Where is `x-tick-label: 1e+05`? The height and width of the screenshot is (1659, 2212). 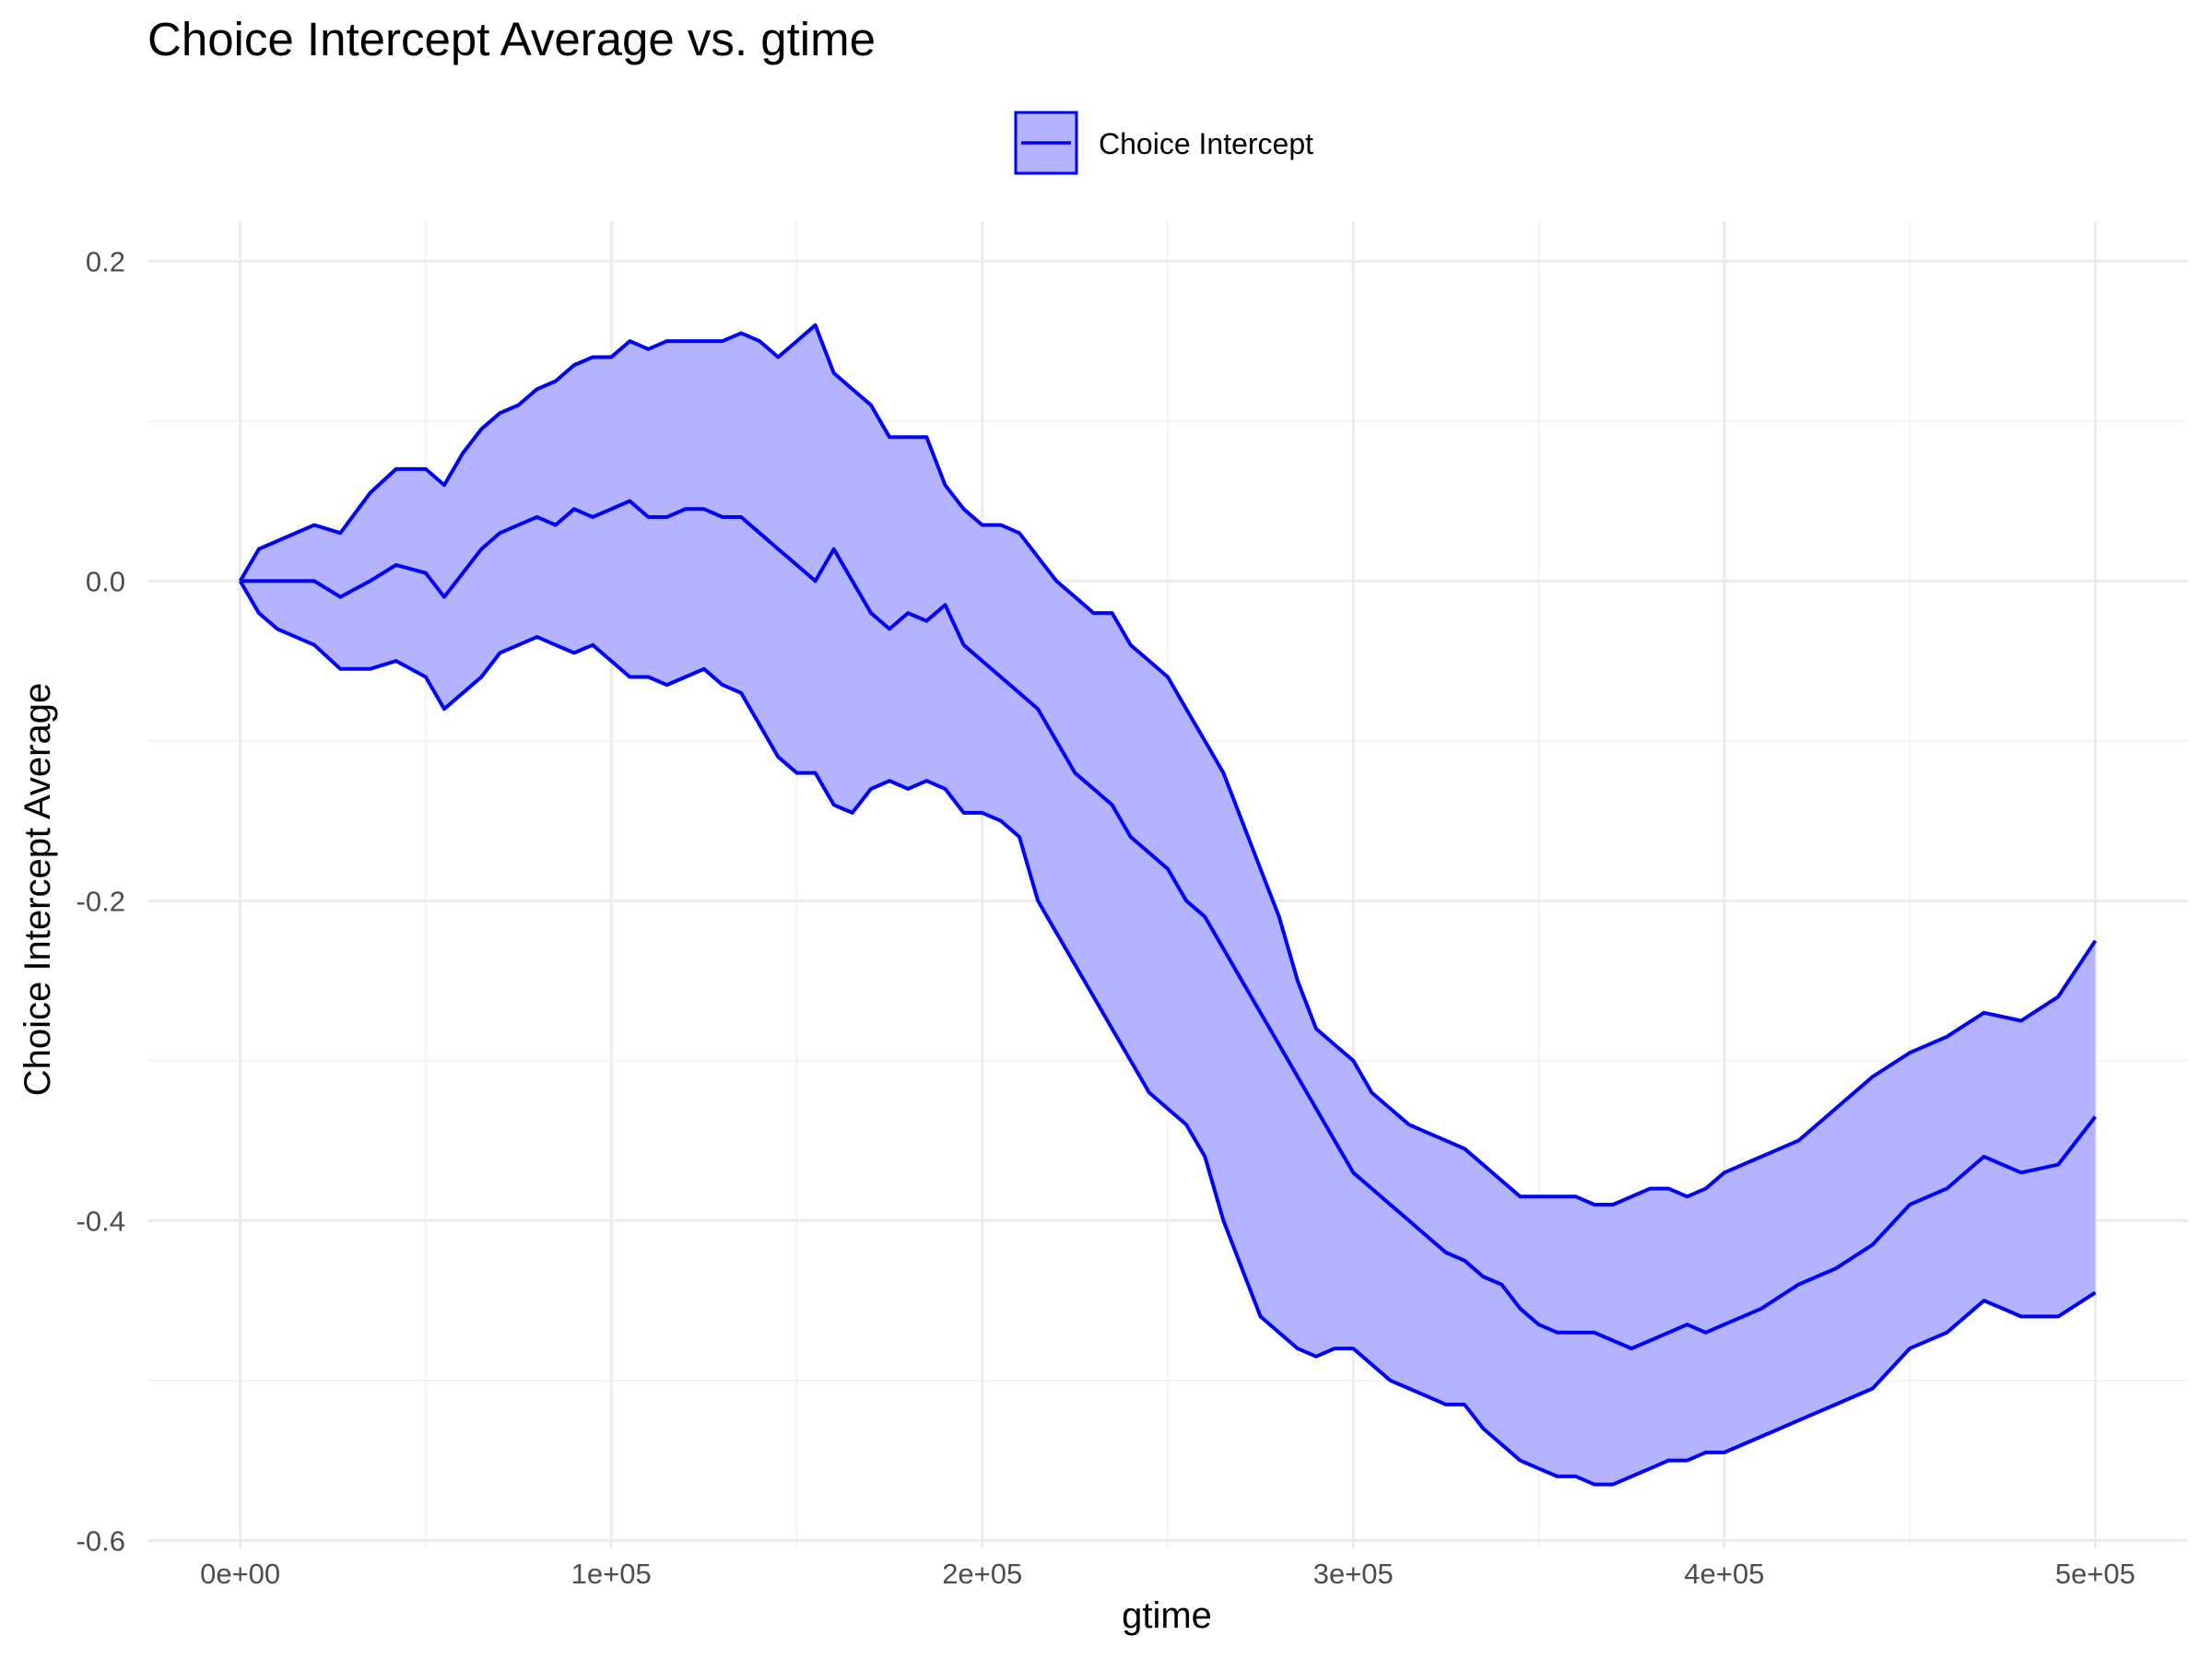 x-tick-label: 1e+05 is located at coordinates (611, 1574).